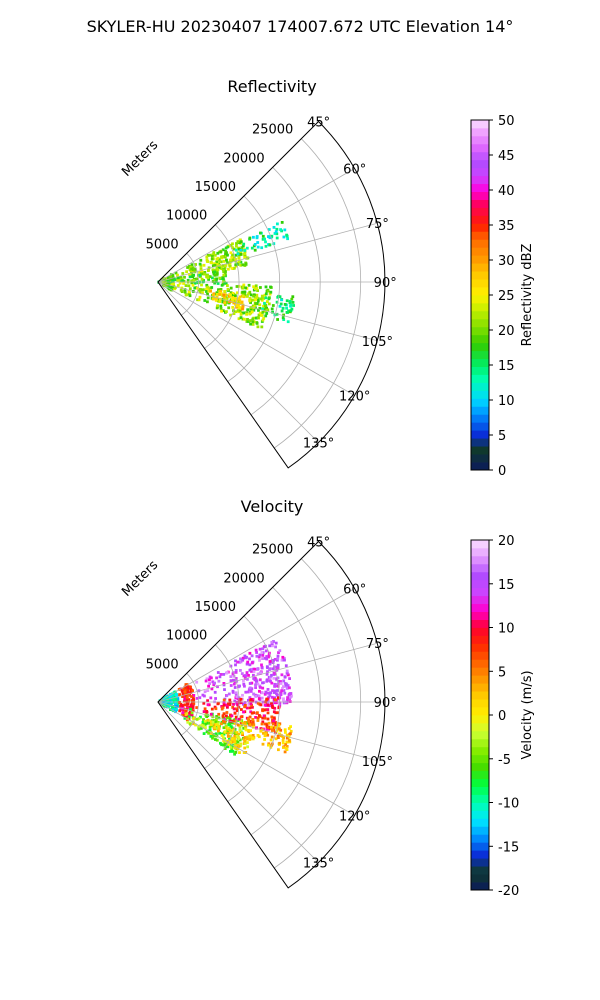 The image size is (600, 1000). I want to click on colorbar-tick-label: 10, so click(506, 401).